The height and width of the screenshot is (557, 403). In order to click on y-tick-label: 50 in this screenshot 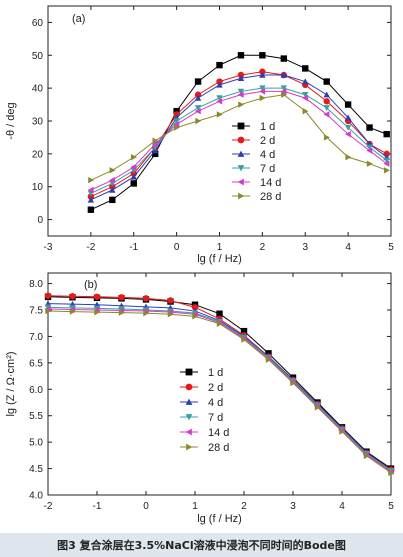, I will do `click(38, 56)`.